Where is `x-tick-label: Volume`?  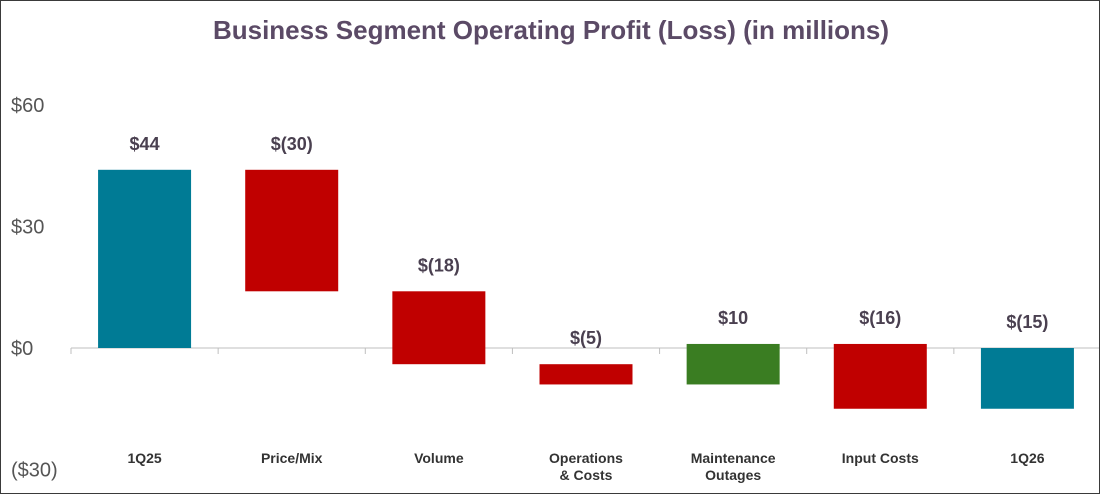 x-tick-label: Volume is located at coordinates (439, 458).